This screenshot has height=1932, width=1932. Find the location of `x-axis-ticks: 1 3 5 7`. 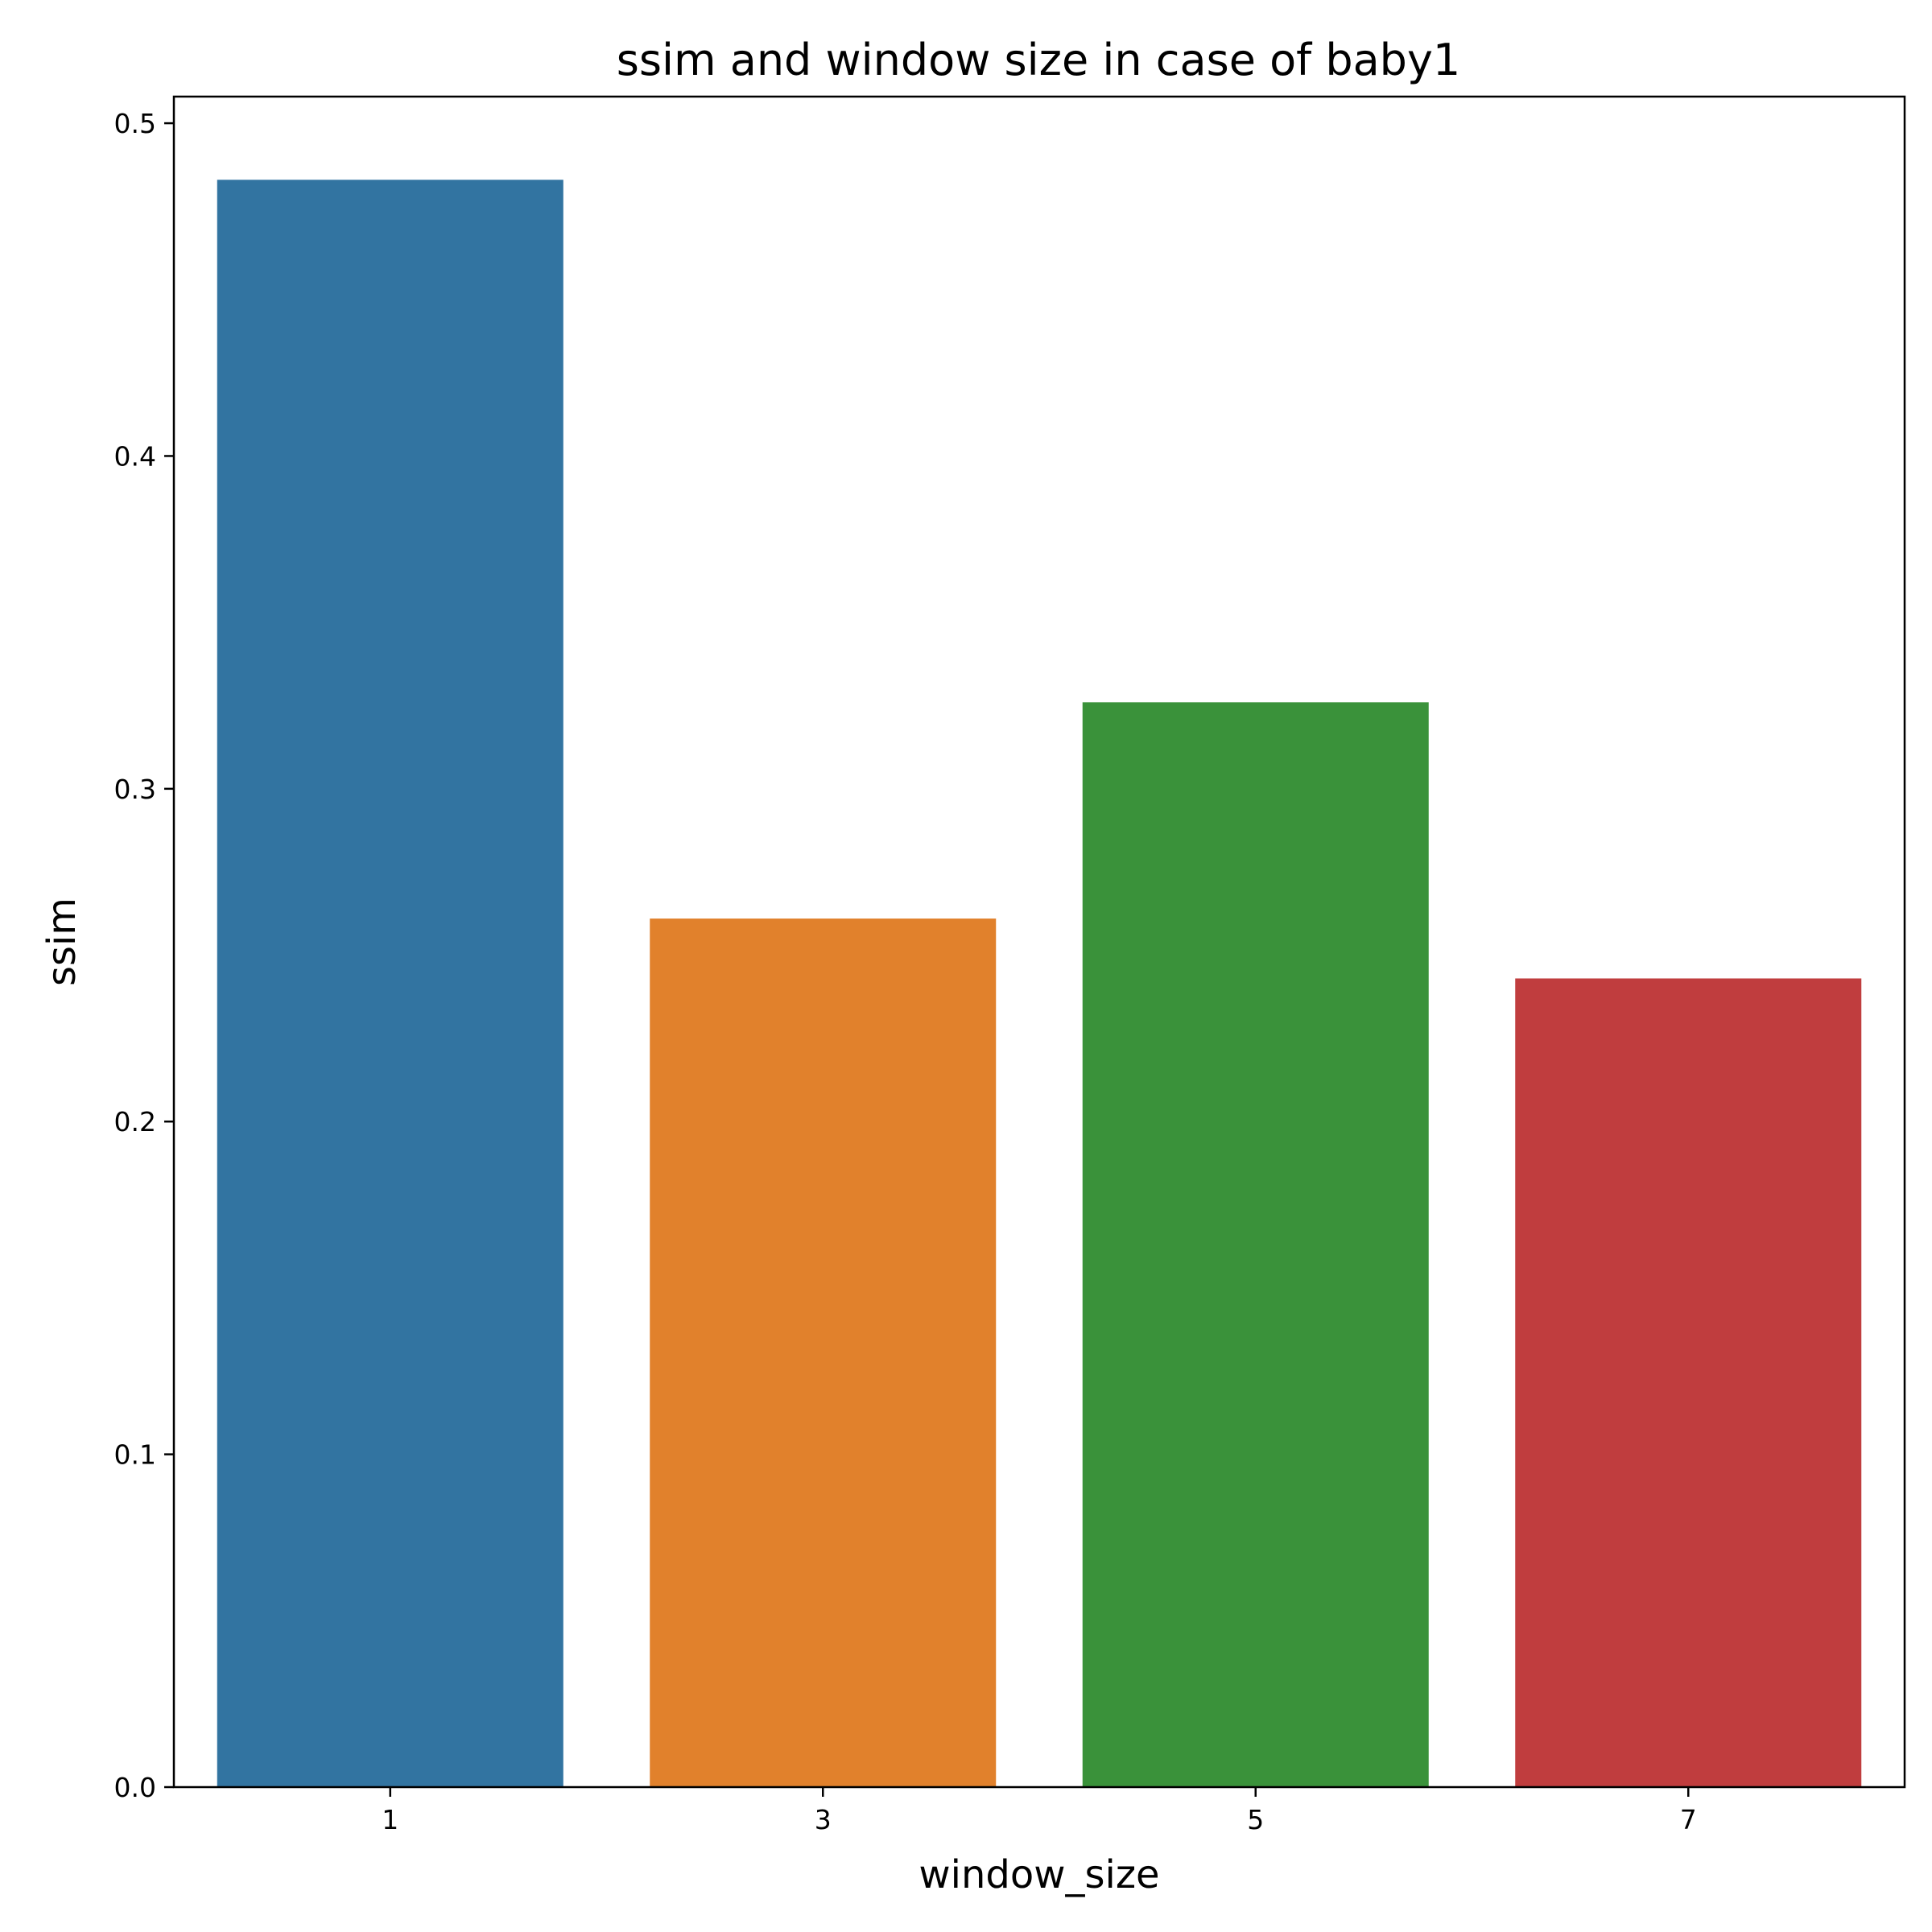

x-axis-ticks: 1 3 5 7 is located at coordinates (1039, 1811).